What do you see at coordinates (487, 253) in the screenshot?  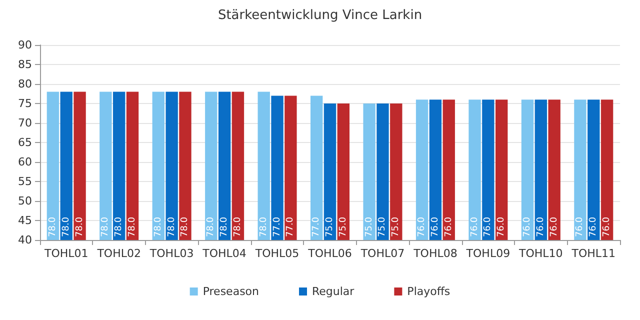 I see `x-tick-label: TOHL09` at bounding box center [487, 253].